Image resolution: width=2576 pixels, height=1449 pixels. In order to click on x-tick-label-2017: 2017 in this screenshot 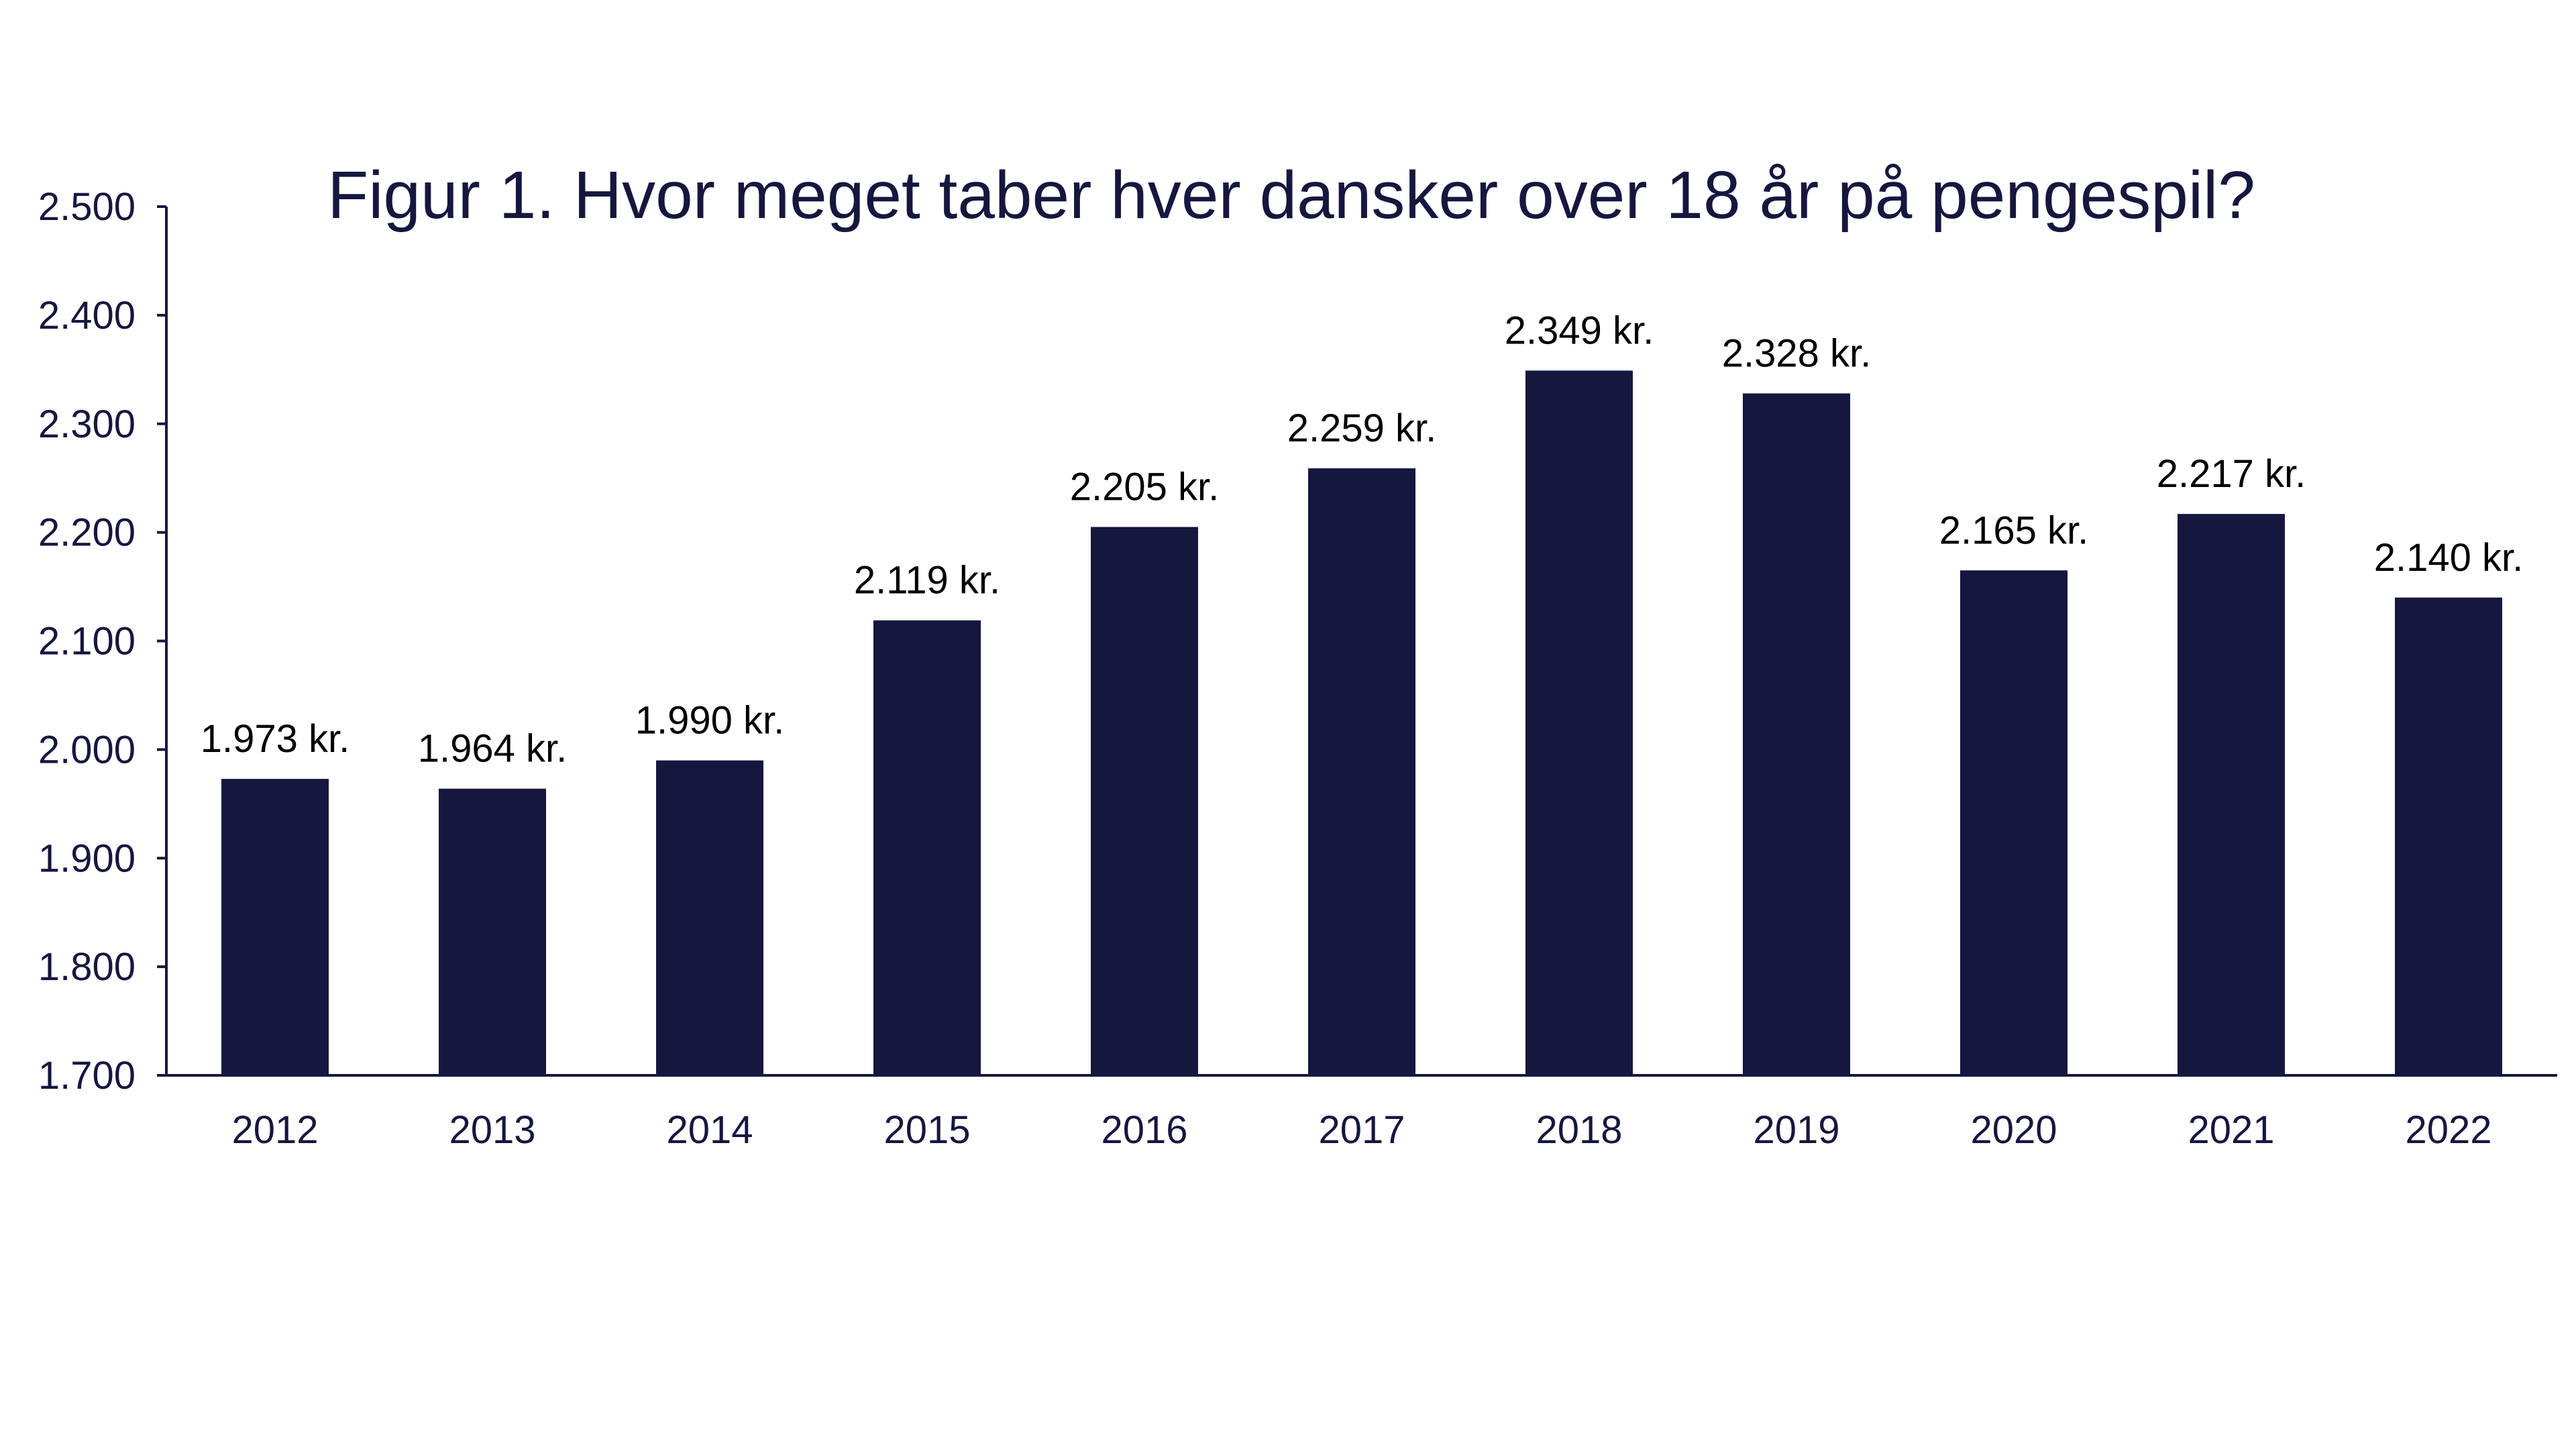, I will do `click(1361, 1130)`.